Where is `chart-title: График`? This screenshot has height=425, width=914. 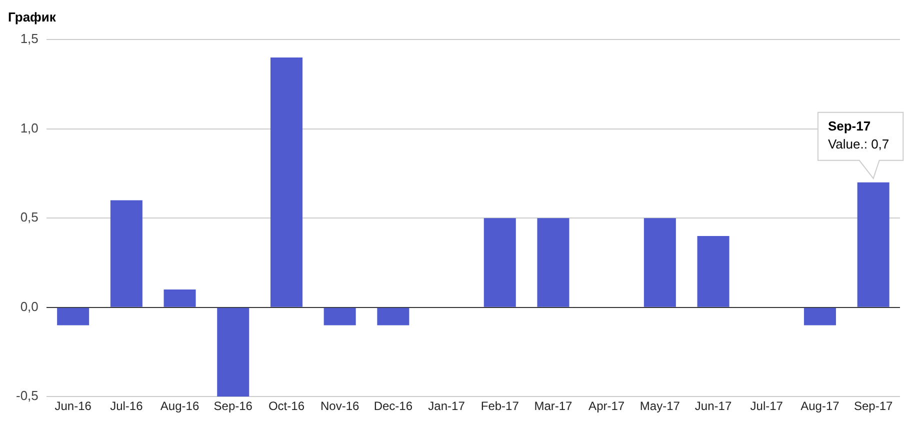
chart-title: График is located at coordinates (32, 16).